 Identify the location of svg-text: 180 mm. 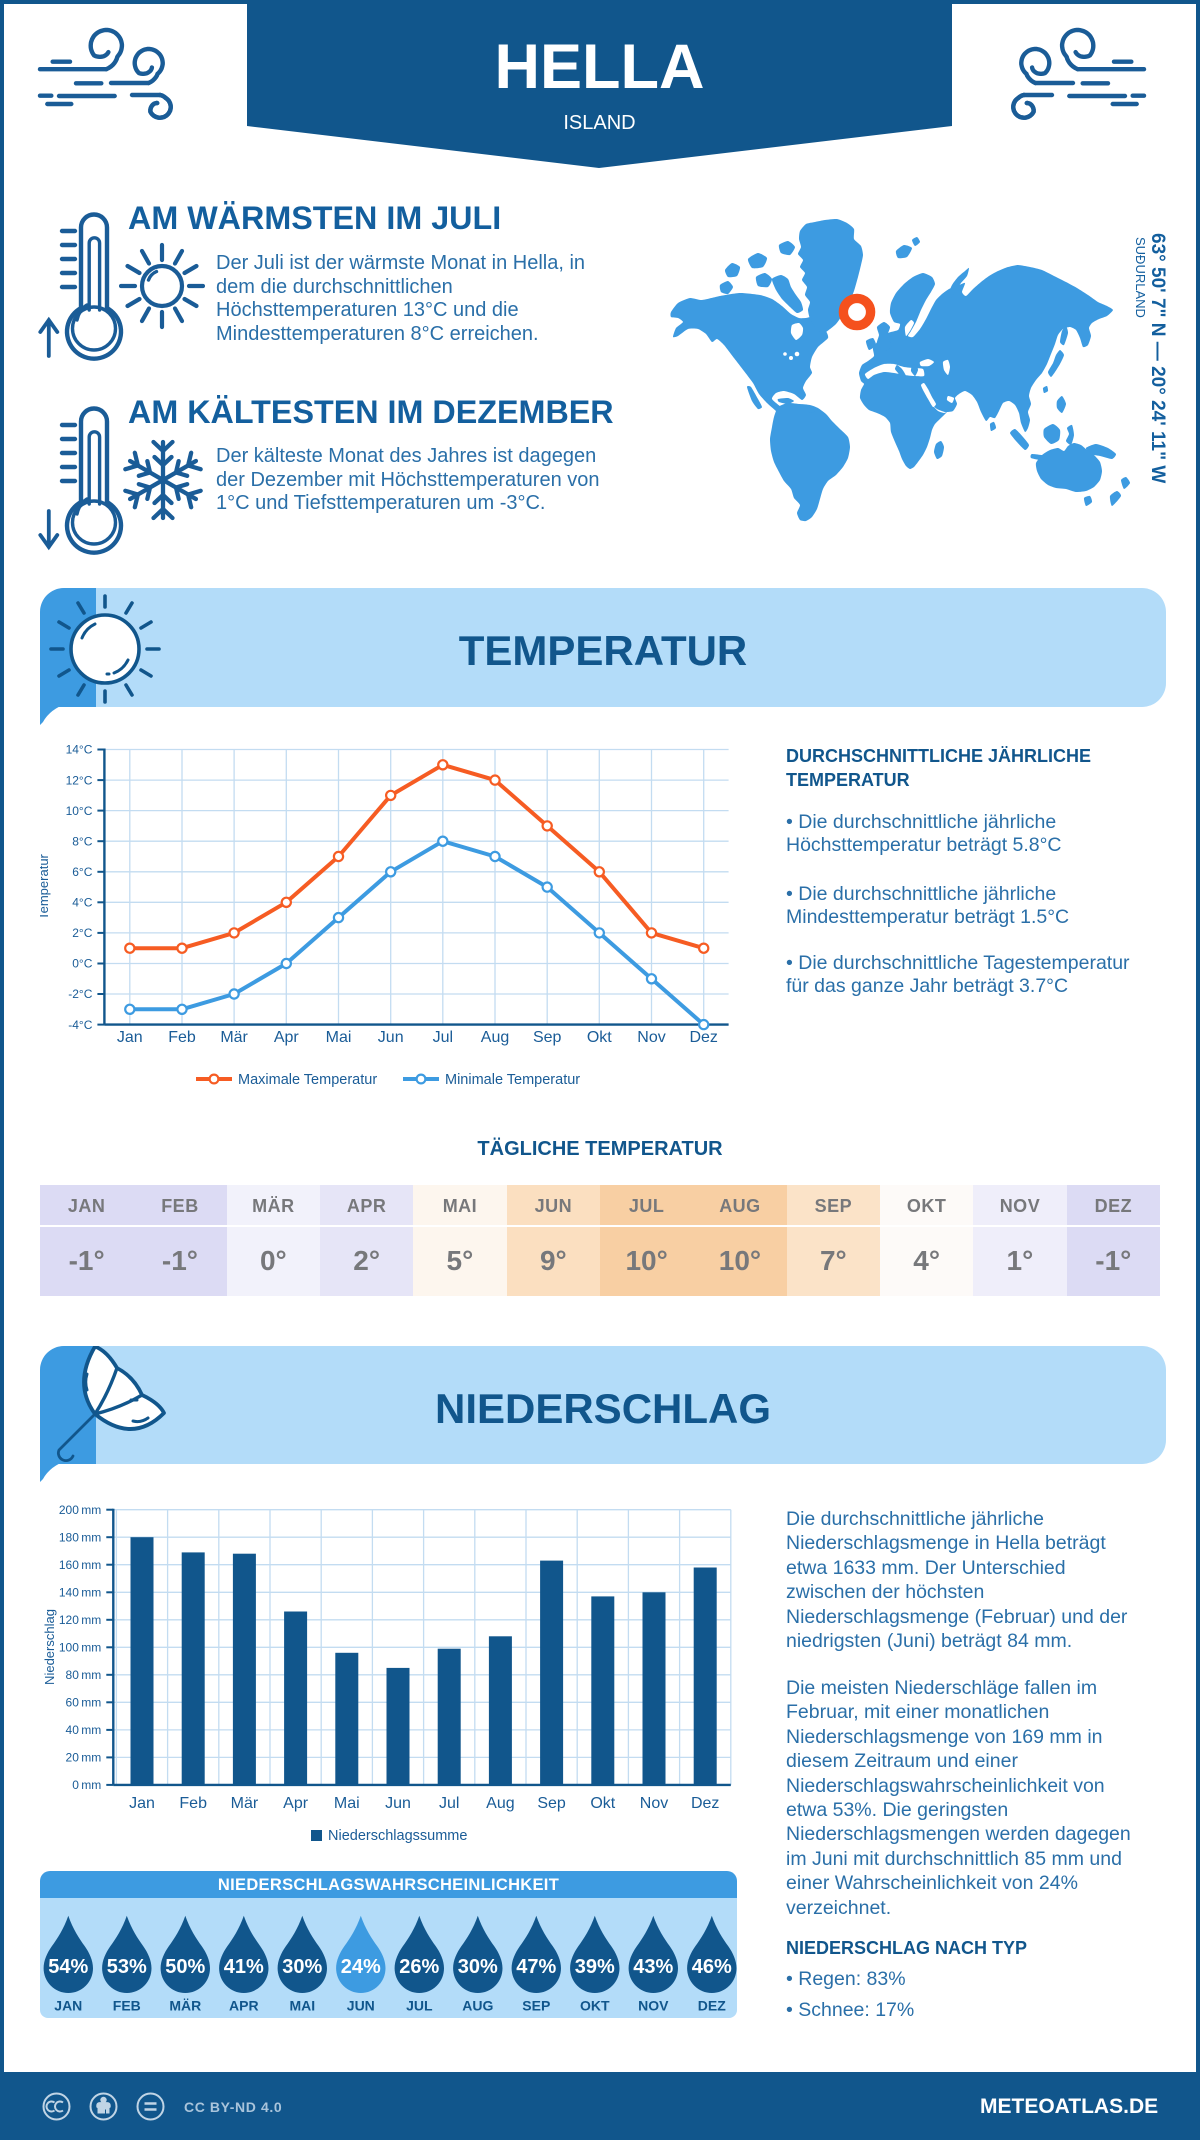
(80, 1537).